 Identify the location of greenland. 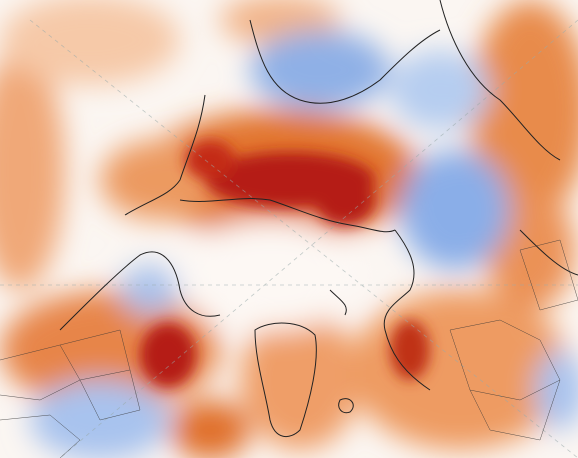
(285, 380).